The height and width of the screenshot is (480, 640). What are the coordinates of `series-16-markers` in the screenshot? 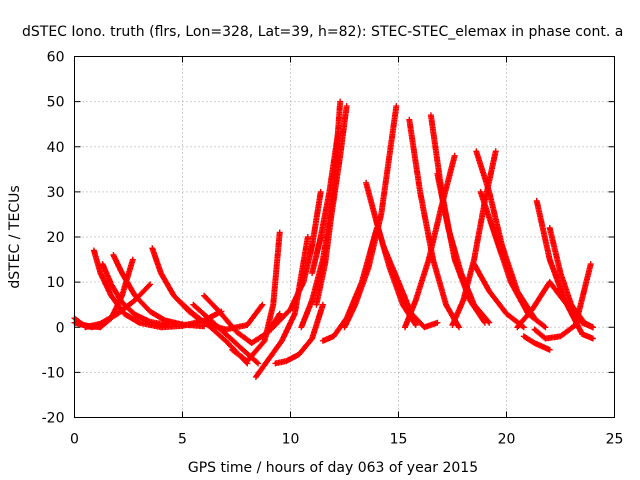 It's located at (331, 205).